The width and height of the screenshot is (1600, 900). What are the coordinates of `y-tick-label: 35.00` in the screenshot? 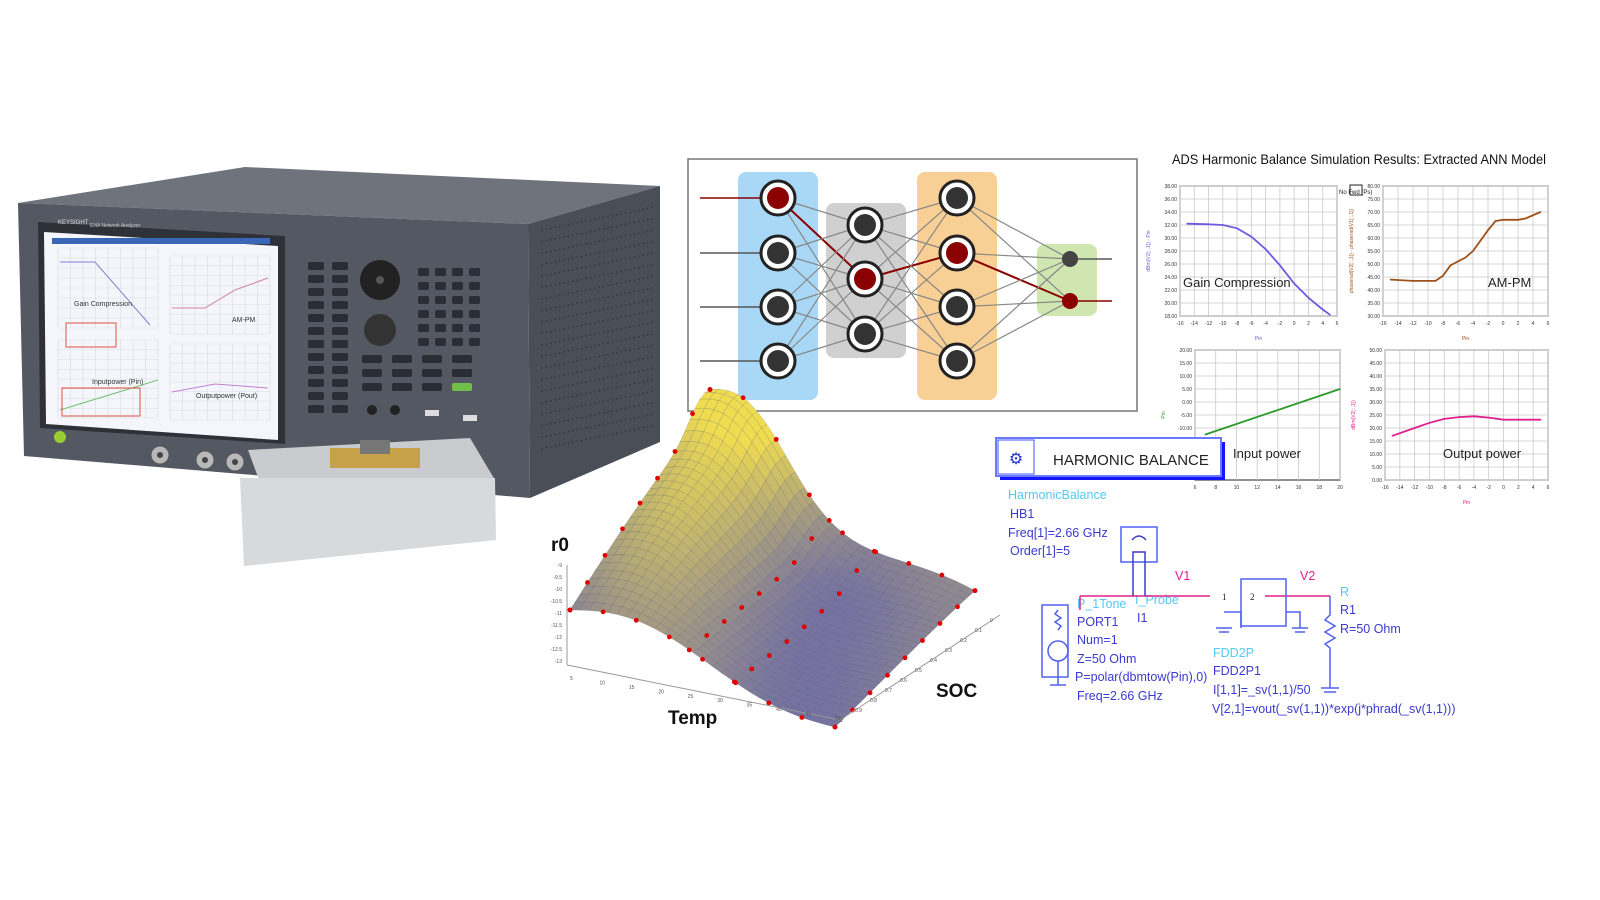 It's located at (1373, 304).